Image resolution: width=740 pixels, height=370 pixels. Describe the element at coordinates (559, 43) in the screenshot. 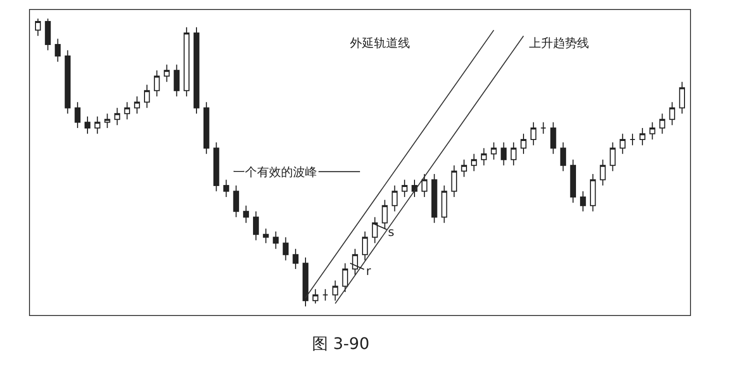

I see `annotation: 上升趋势线` at that location.